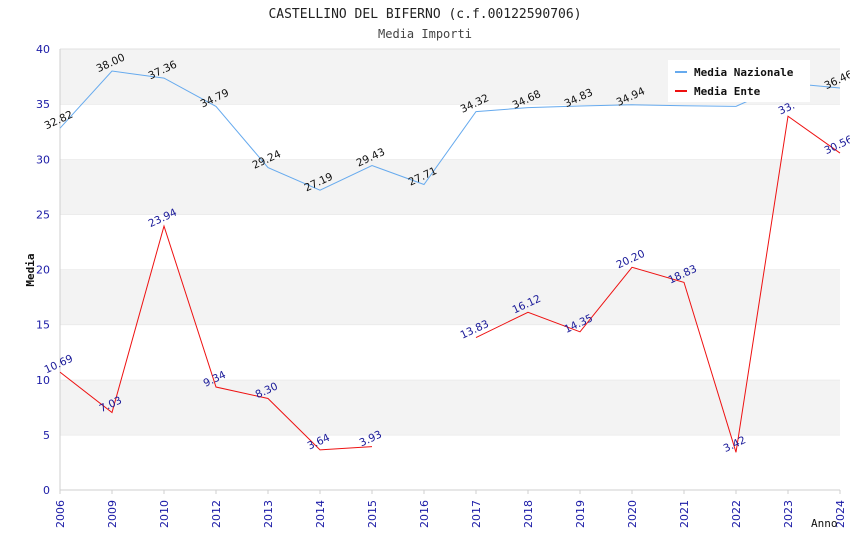 This screenshot has width=850, height=550. What do you see at coordinates (43, 380) in the screenshot?
I see `y-tick-label: 10` at bounding box center [43, 380].